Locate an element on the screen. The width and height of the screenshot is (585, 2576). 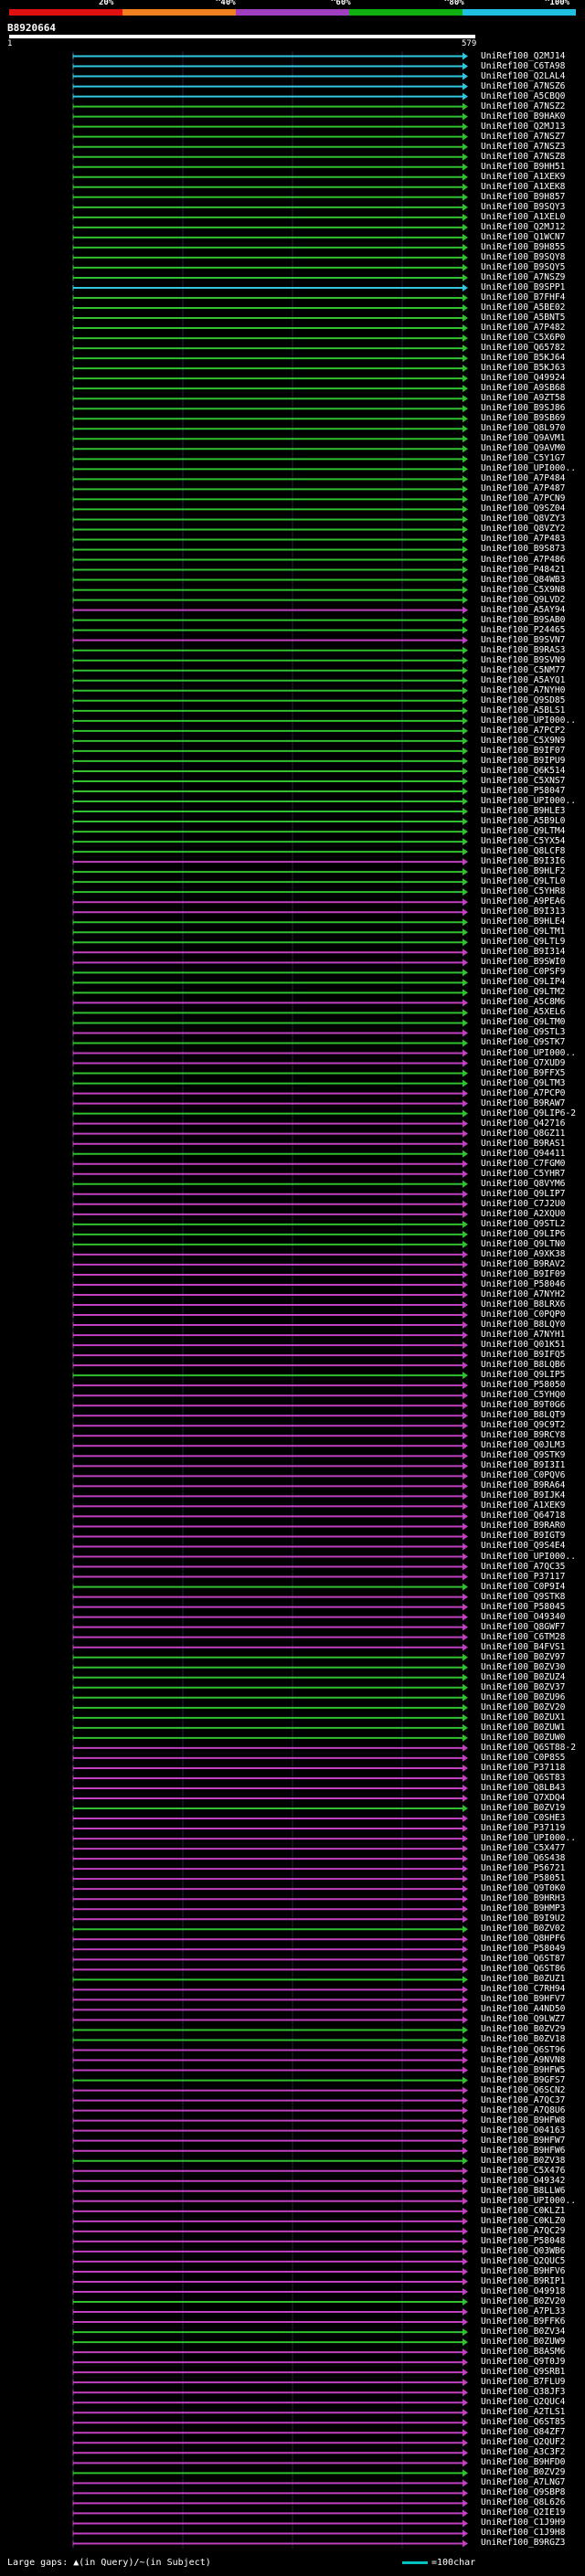
hit-label: UniRef100_A7NYH2 is located at coordinates (523, 1293).